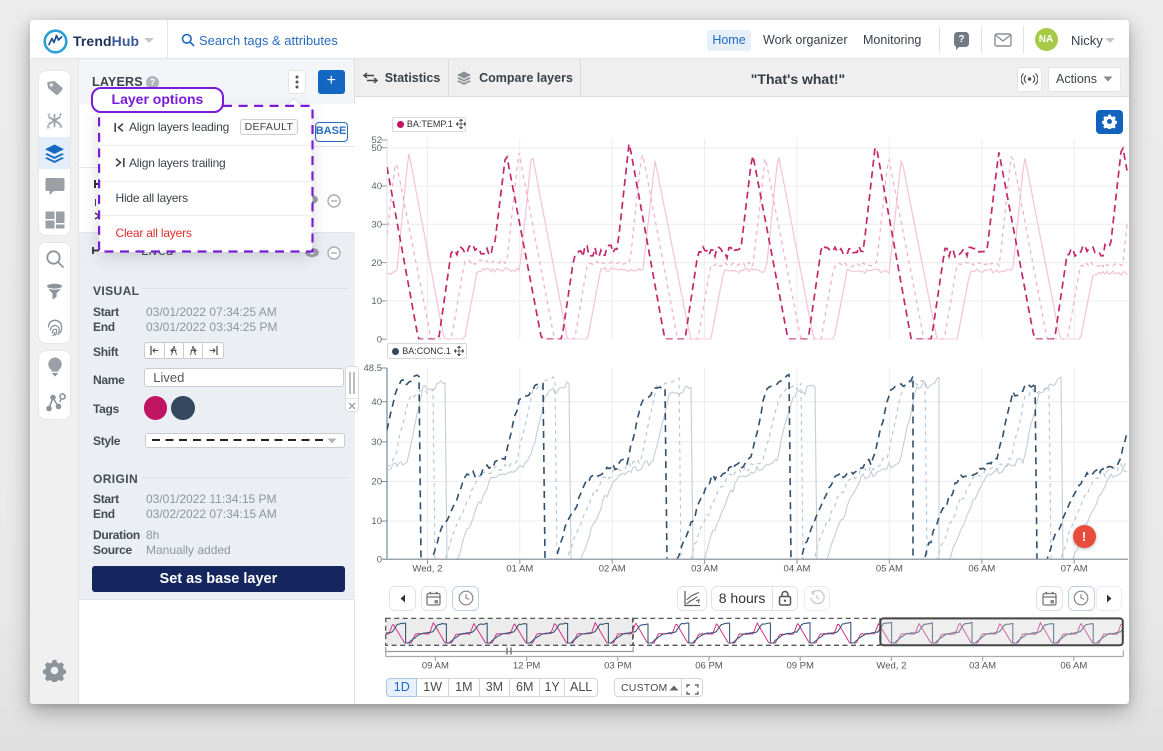 This screenshot has height=751, width=1163. I want to click on svg-text: 52, so click(376, 140).